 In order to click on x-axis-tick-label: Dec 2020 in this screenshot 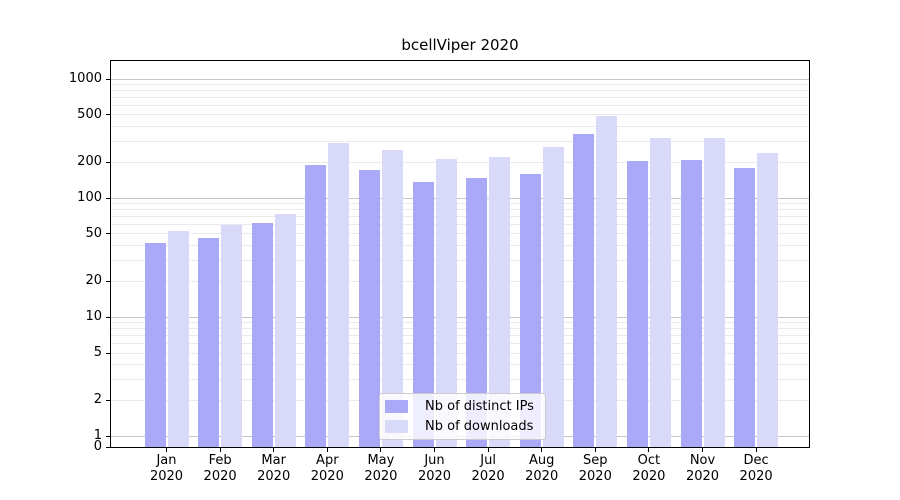, I will do `click(756, 469)`.